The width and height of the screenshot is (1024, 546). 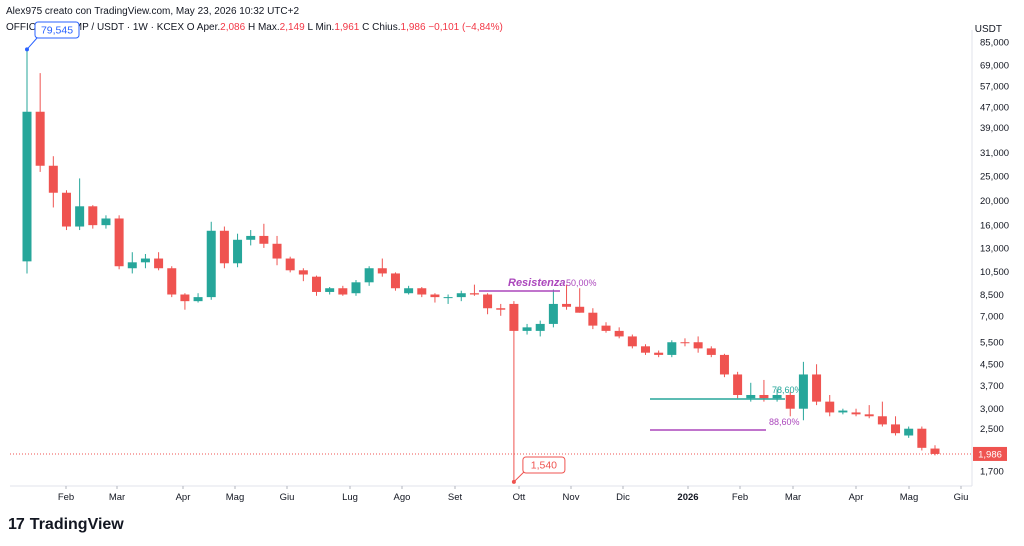 What do you see at coordinates (992, 472) in the screenshot?
I see `y-tick-label: 1,700` at bounding box center [992, 472].